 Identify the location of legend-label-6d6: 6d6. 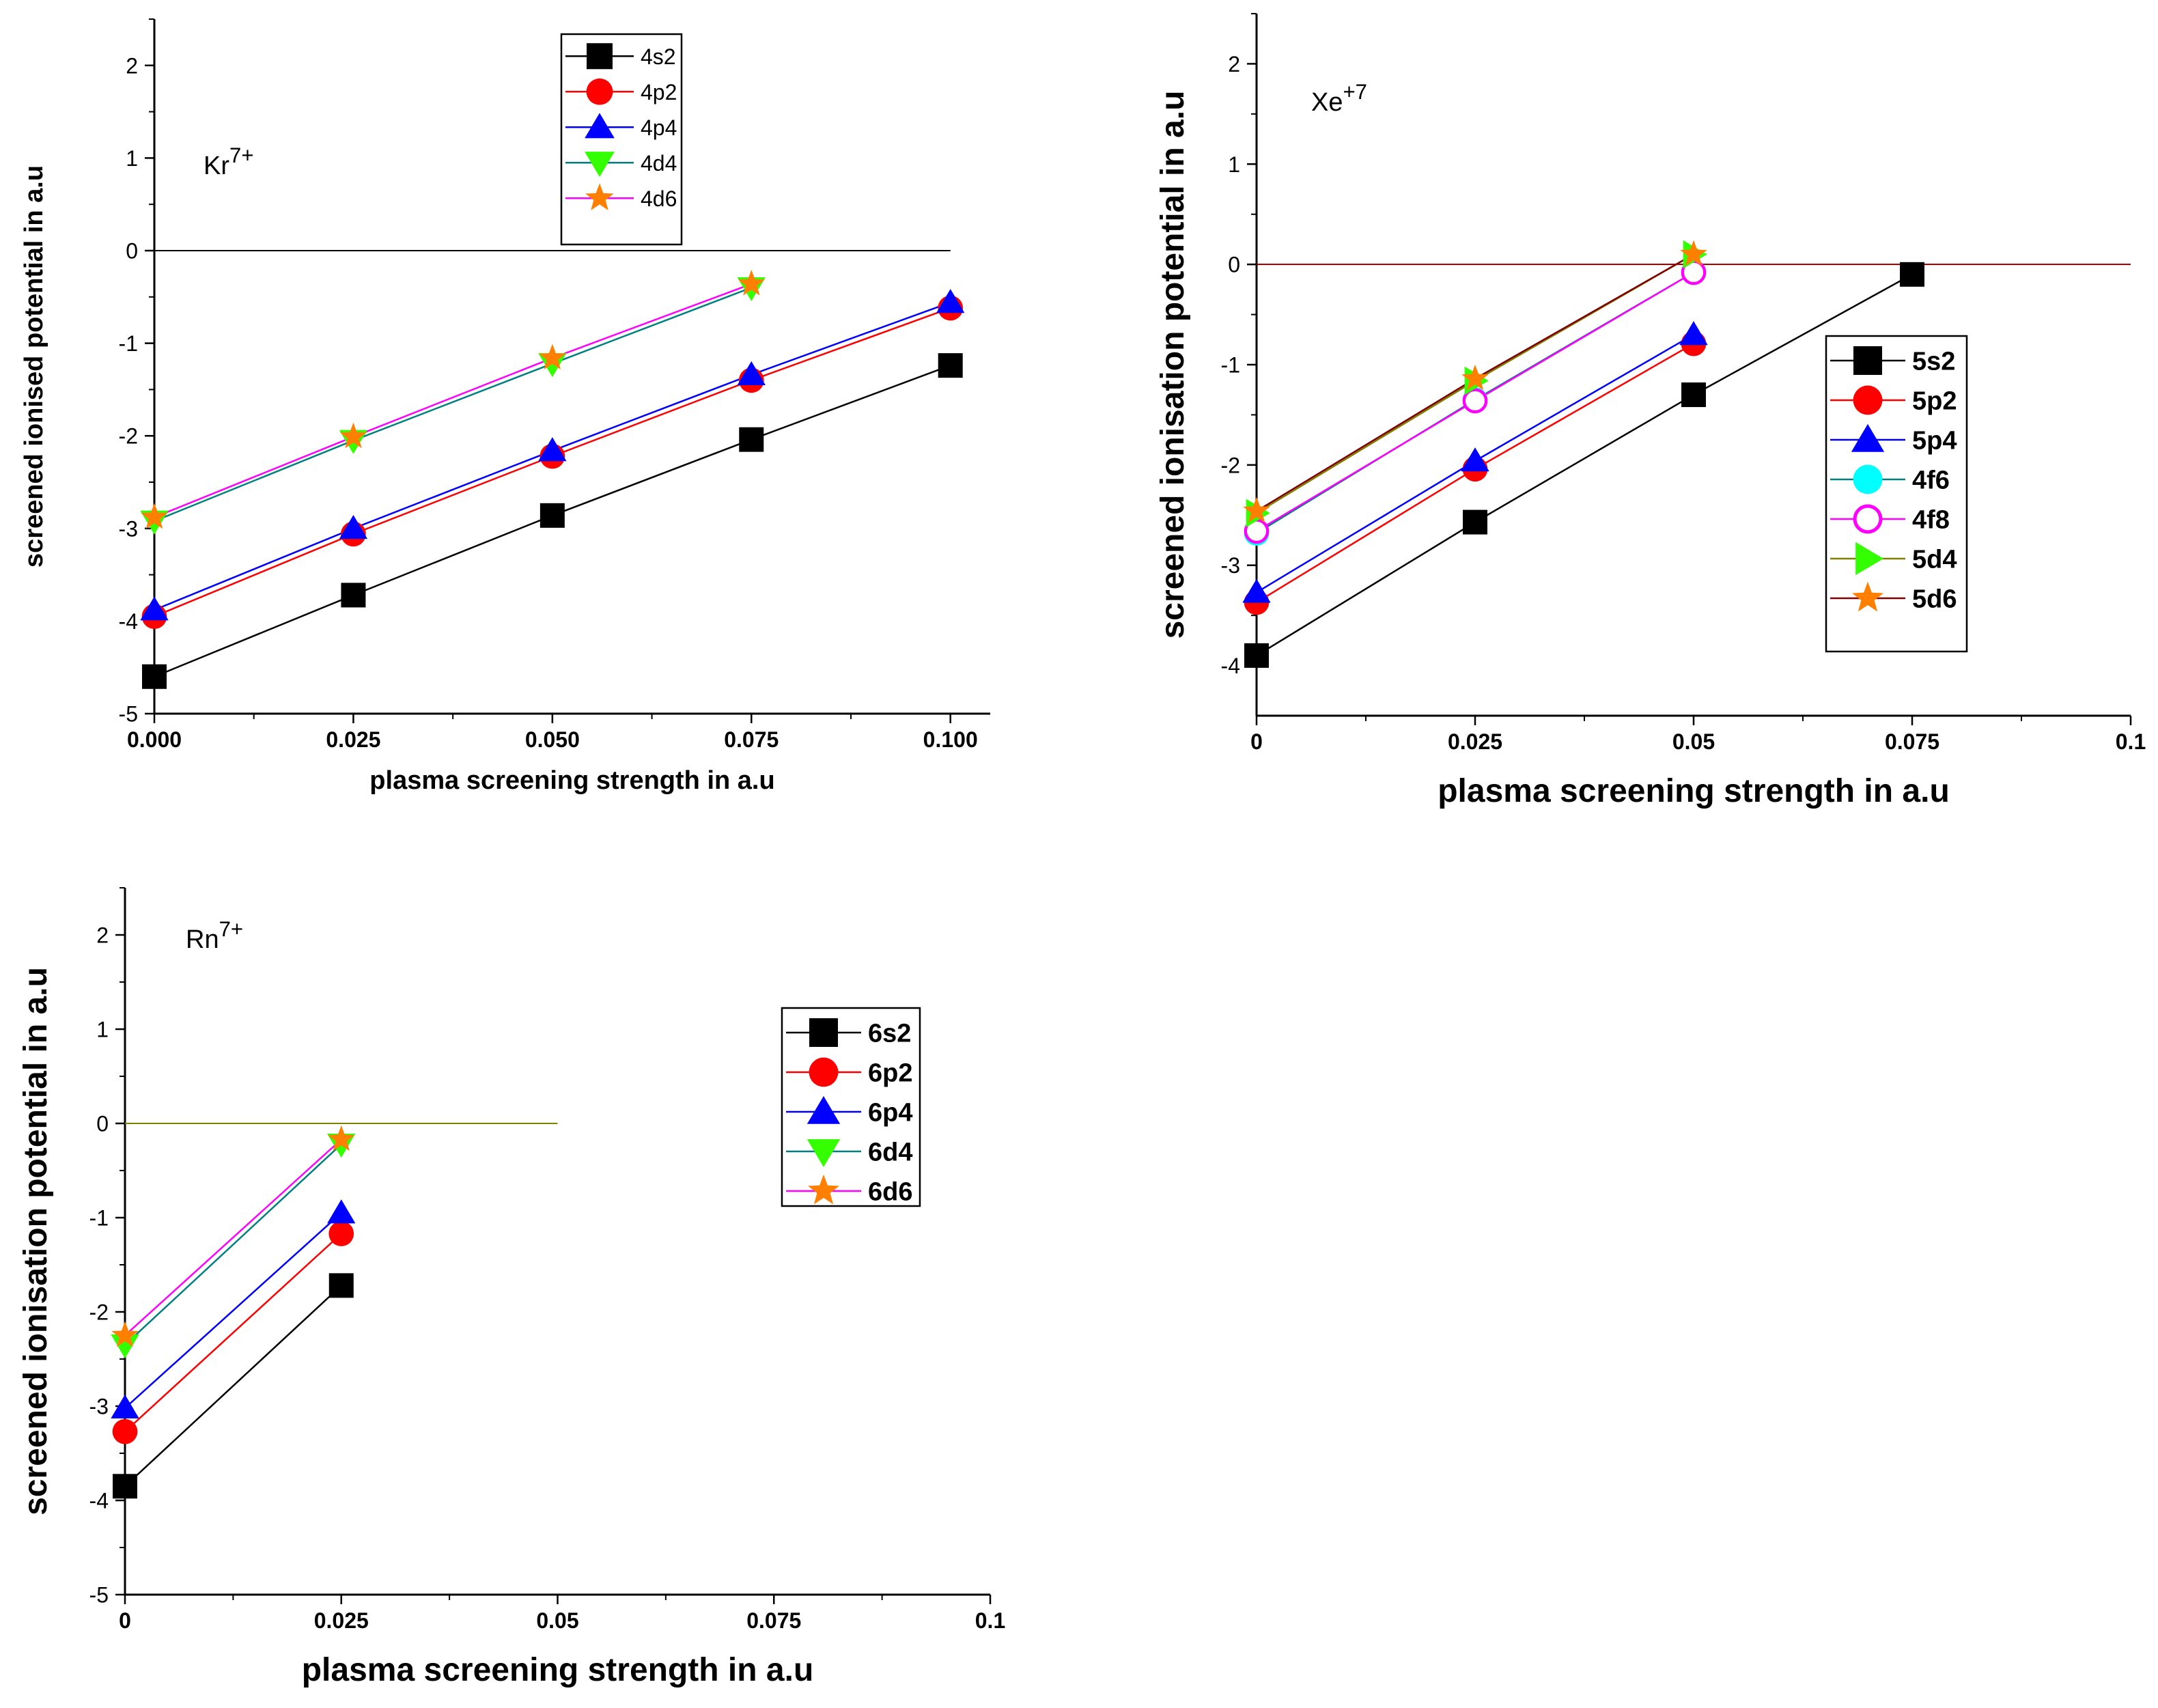
(890, 1192).